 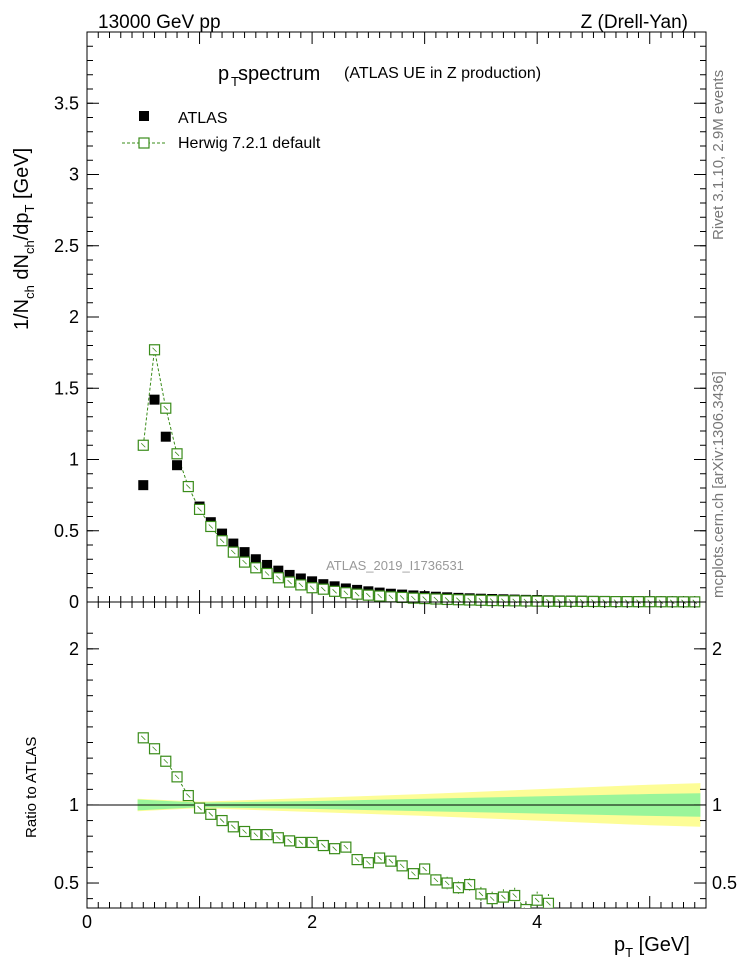 I want to click on xtick-label: 0, so click(x=87, y=922).